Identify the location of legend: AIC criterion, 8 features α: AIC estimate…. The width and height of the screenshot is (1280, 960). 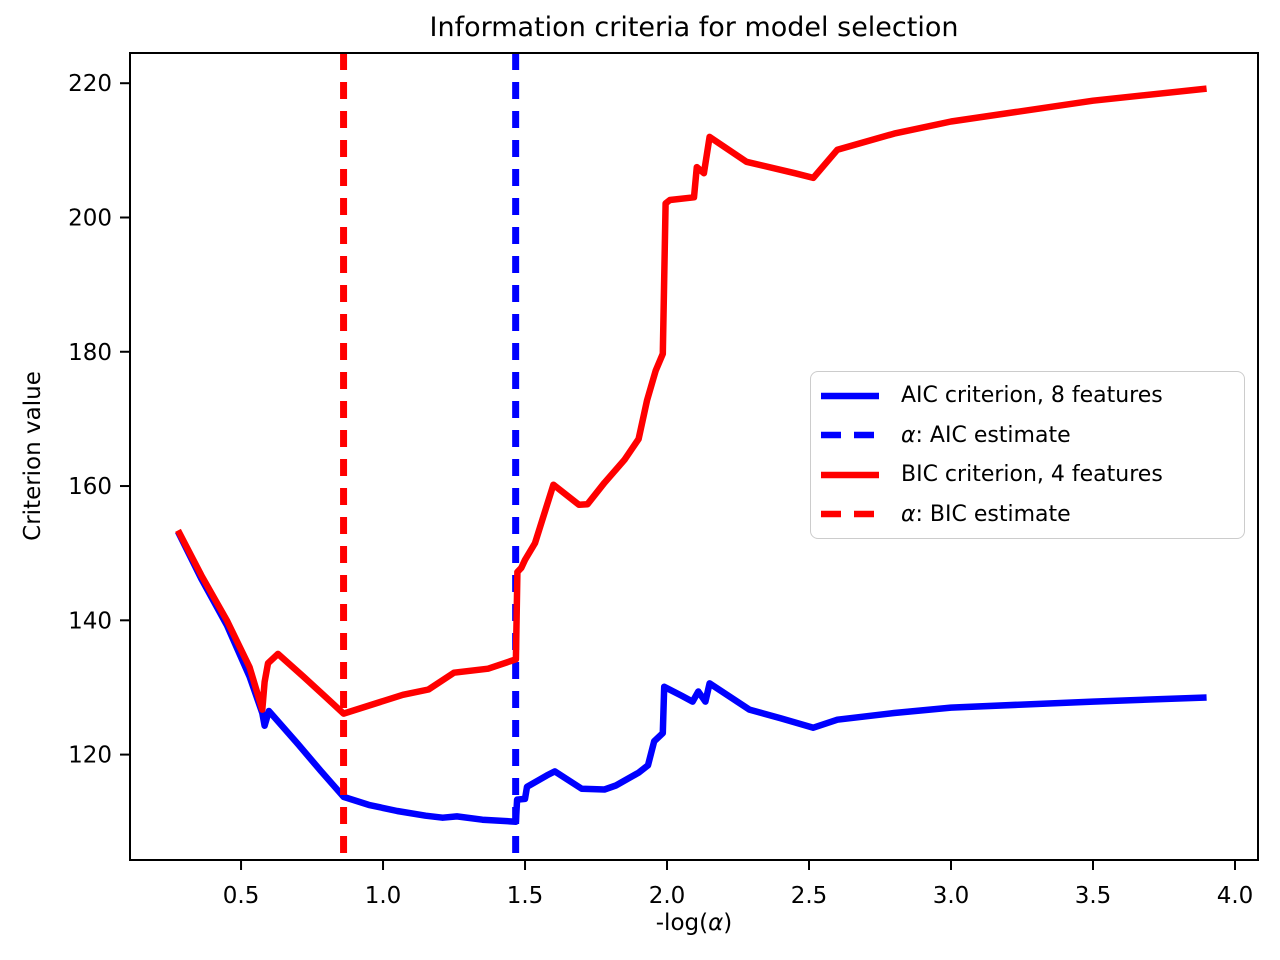
(1027, 455).